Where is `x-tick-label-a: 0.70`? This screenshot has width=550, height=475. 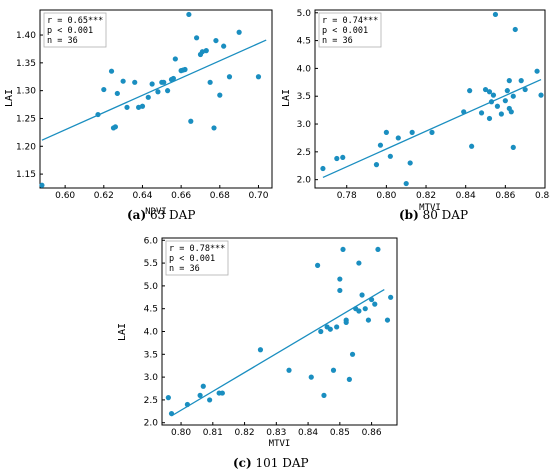 x-tick-label-a: 0.70 is located at coordinates (258, 196).